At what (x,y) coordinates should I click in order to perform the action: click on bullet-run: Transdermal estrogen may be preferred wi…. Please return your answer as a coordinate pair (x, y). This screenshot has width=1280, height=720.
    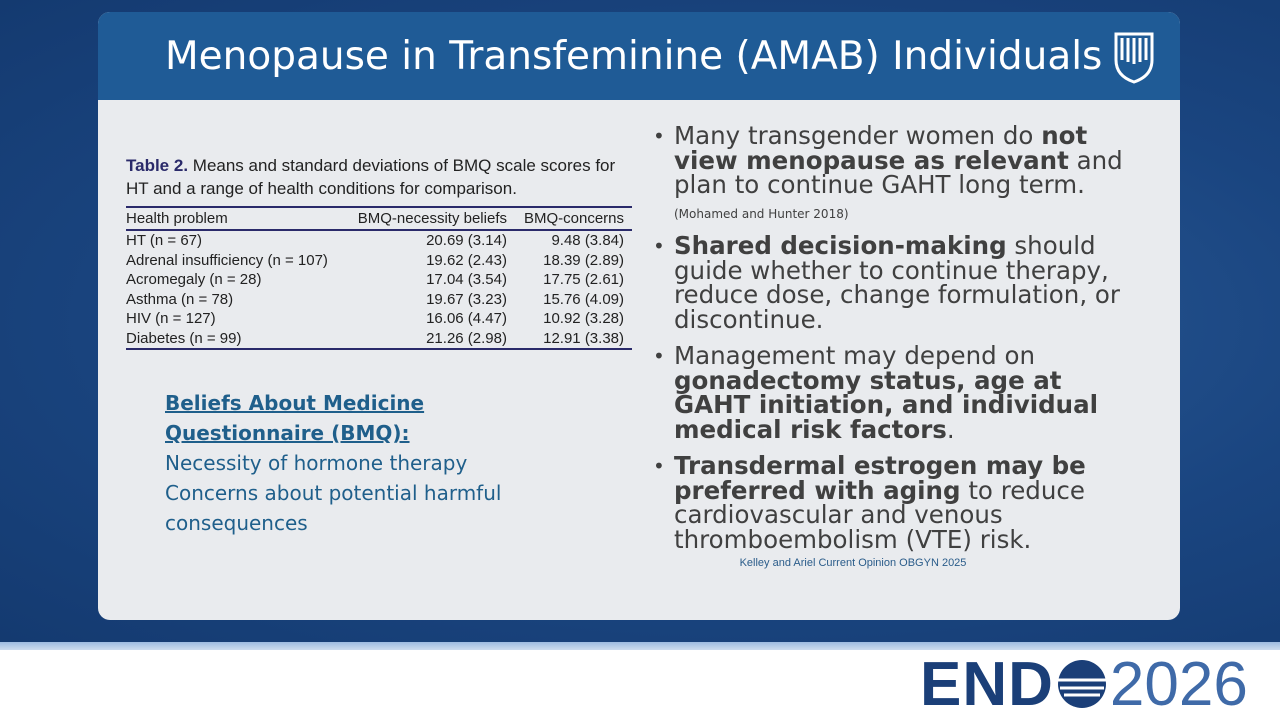
    Looking at the image, I should click on (880, 478).